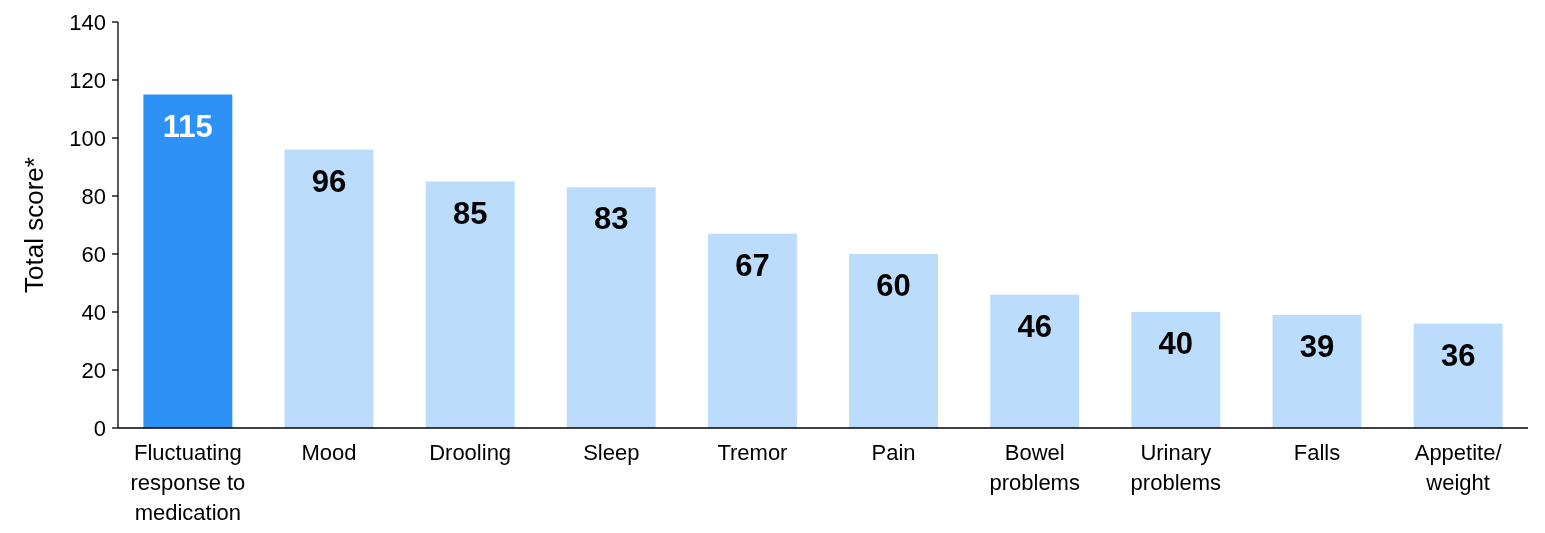 Image resolution: width=1545 pixels, height=533 pixels. Describe the element at coordinates (893, 452) in the screenshot. I see `x-tick-label: Pain` at that location.